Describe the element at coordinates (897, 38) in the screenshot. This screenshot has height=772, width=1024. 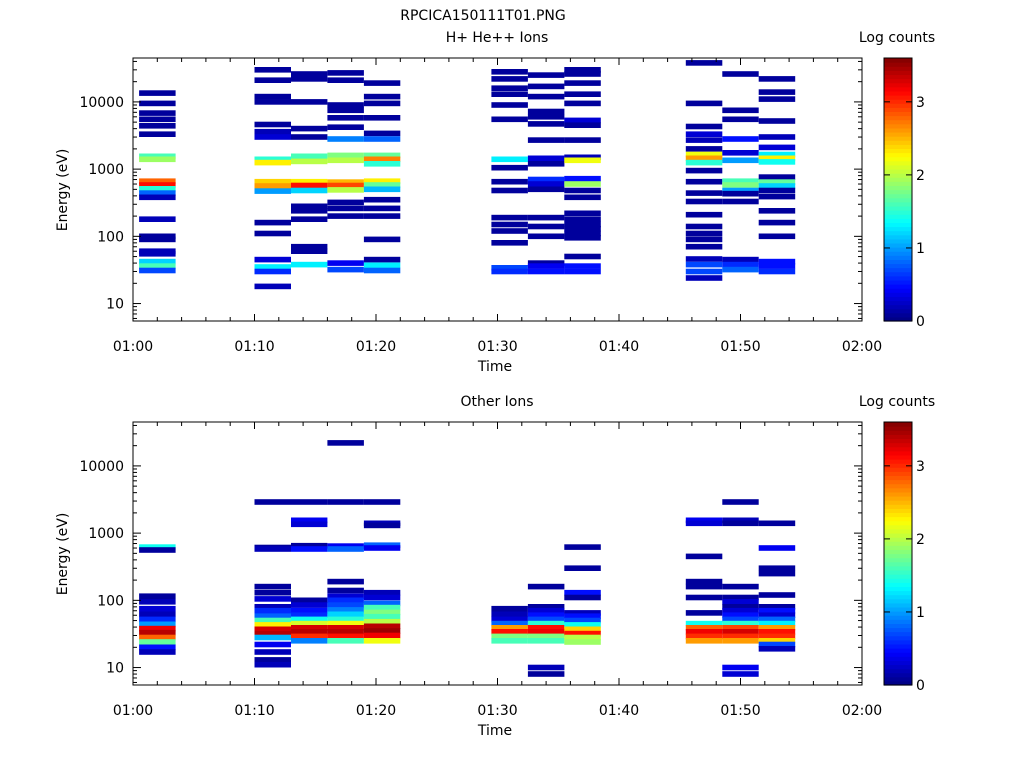
I see `panel1-colorbar-label: Log counts` at that location.